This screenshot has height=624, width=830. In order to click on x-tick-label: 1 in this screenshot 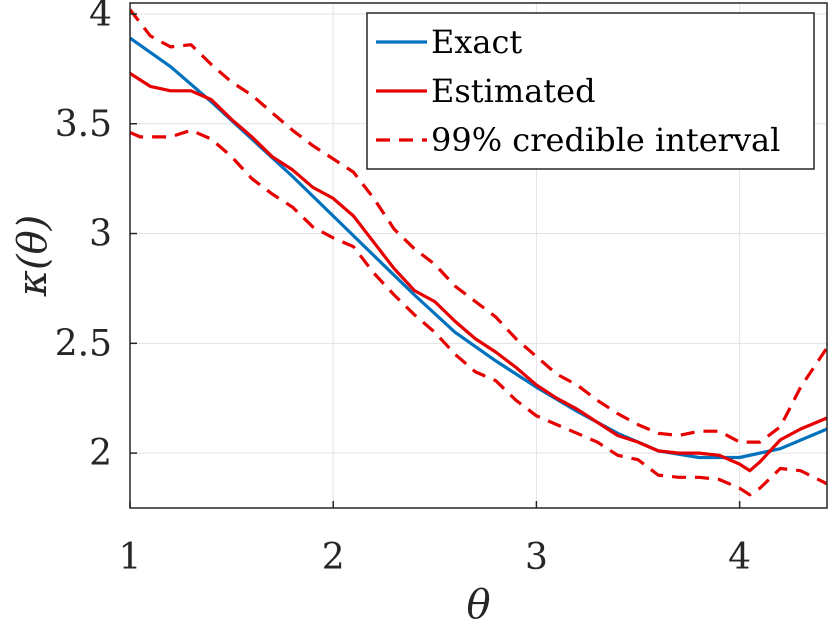, I will do `click(130, 557)`.